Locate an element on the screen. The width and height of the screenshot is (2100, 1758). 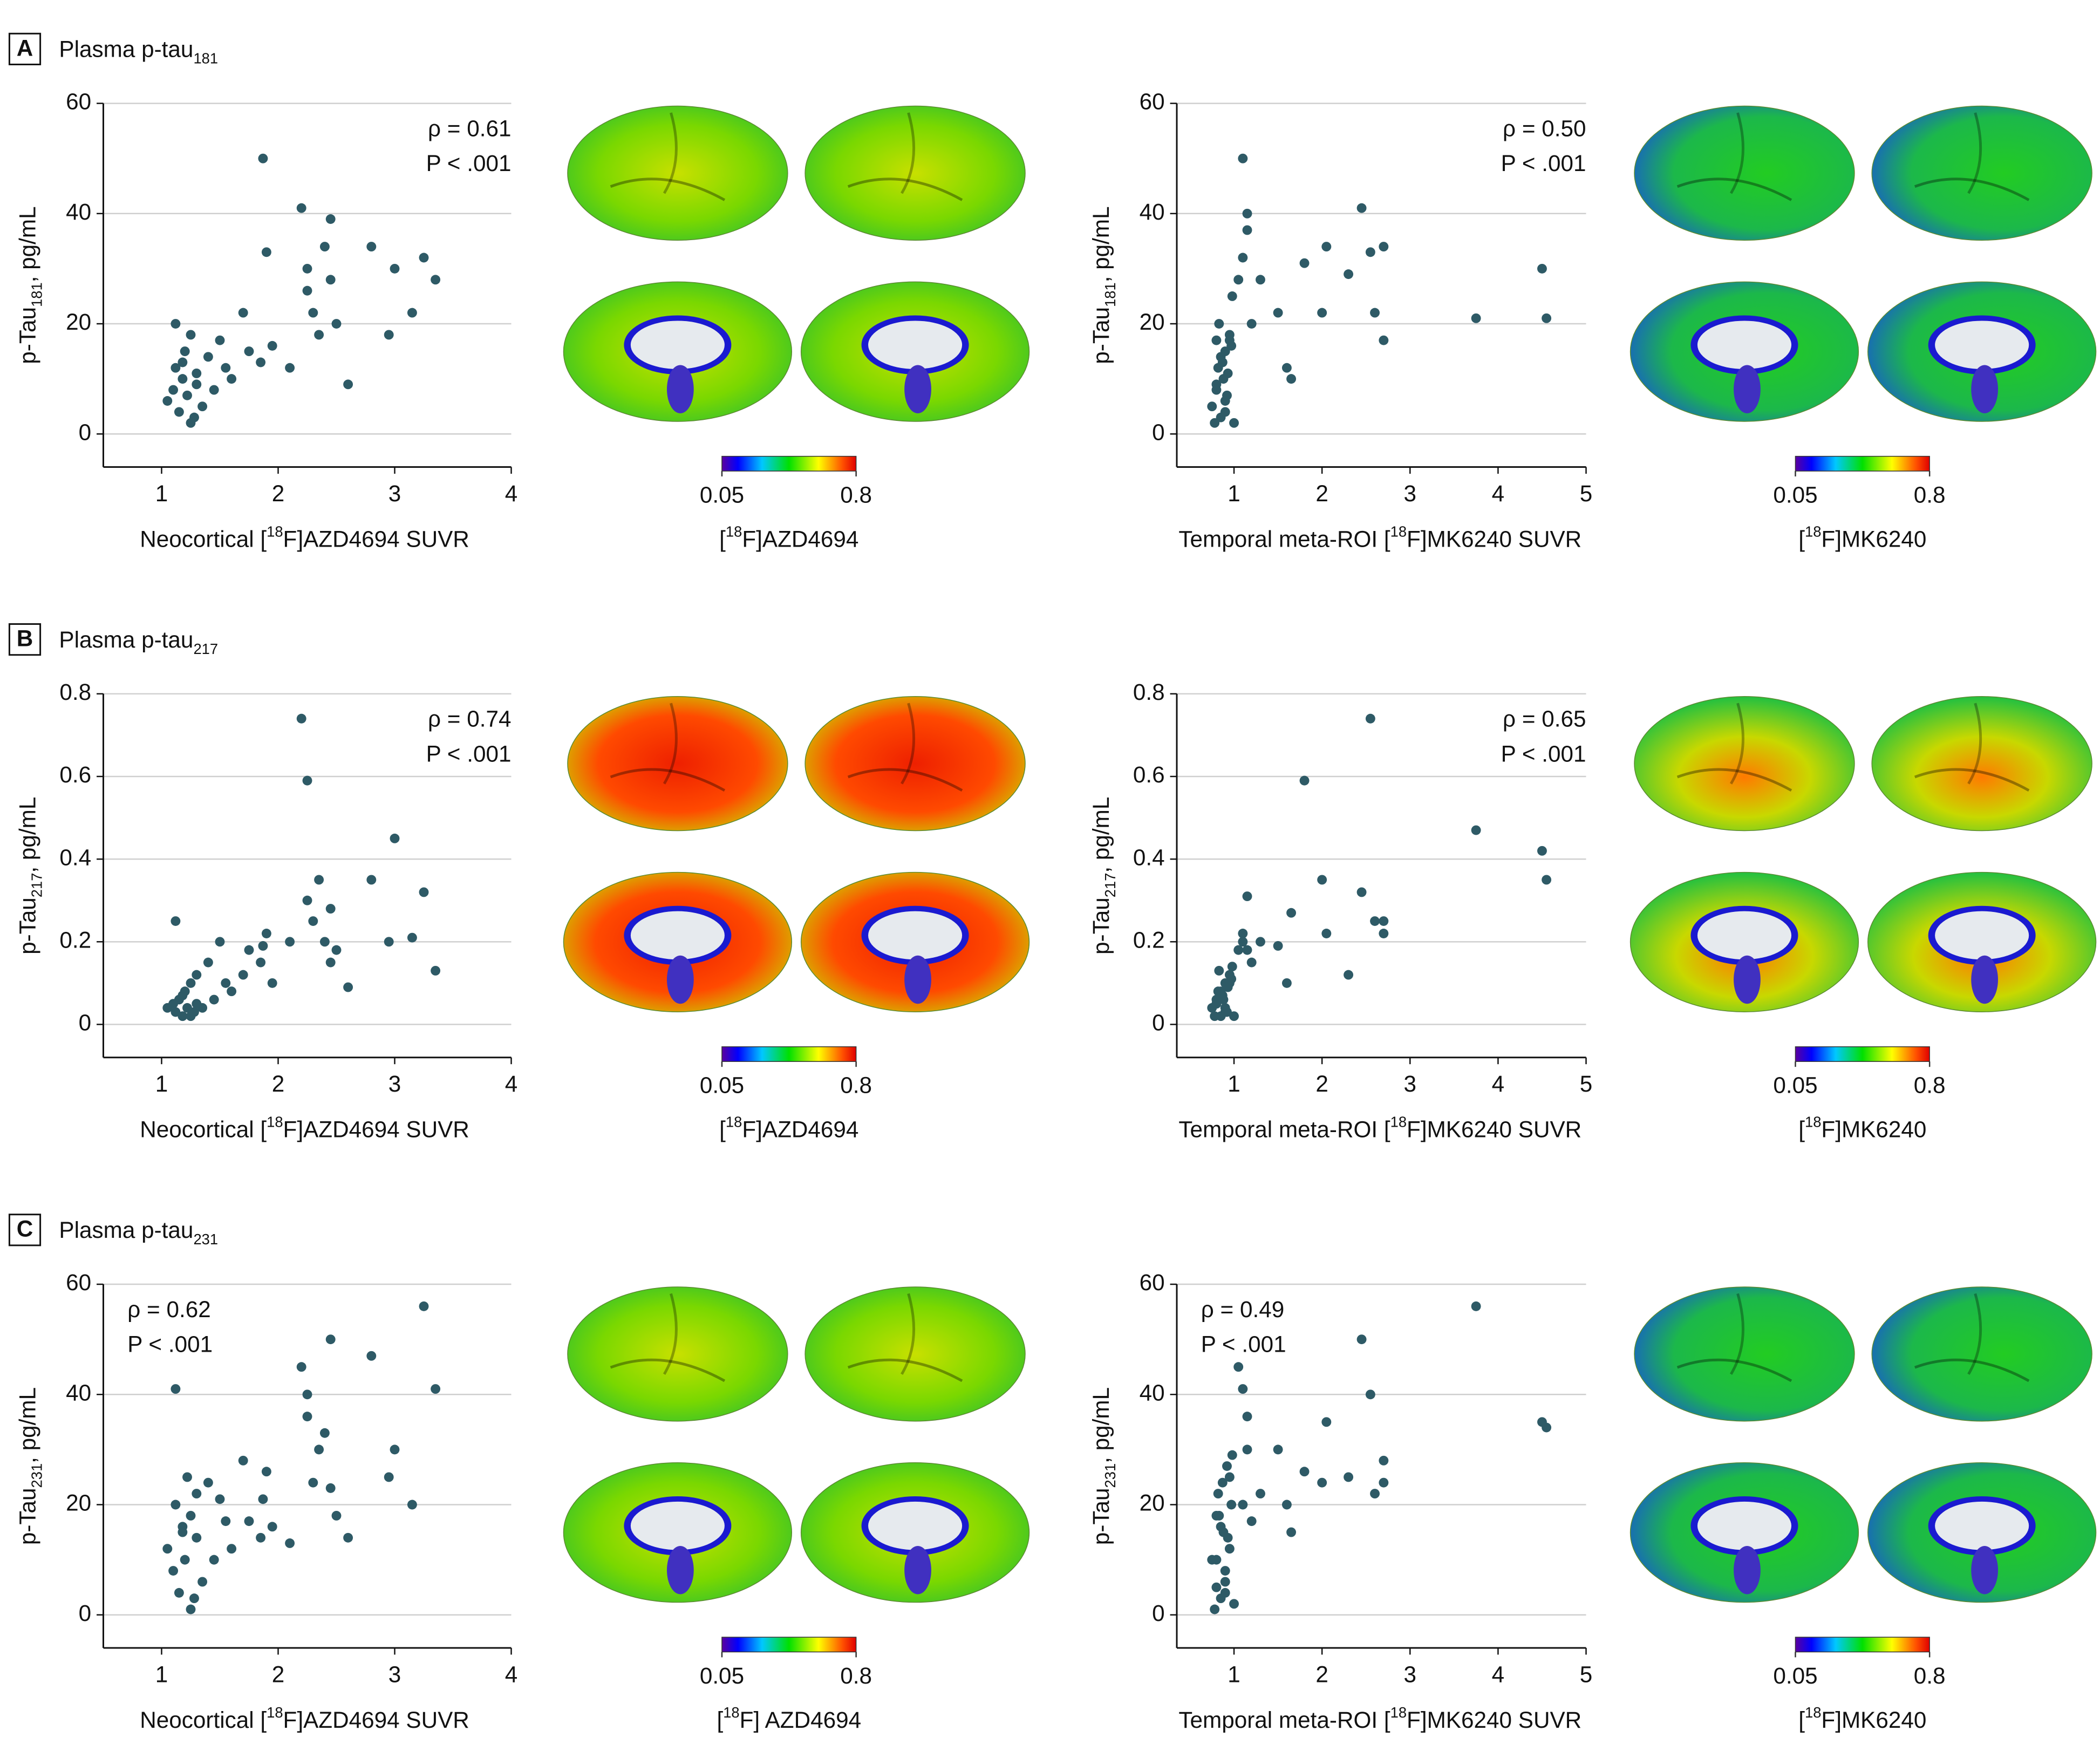
annotation: ρ = 0.65 is located at coordinates (1544, 719).